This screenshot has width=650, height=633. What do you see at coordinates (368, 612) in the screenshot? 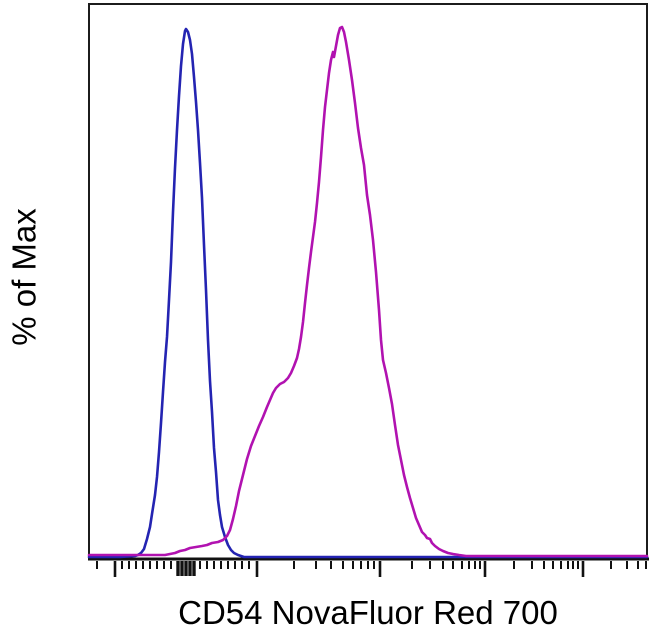
I see `x-axis-label: CD54 NovaFluor Red 700` at bounding box center [368, 612].